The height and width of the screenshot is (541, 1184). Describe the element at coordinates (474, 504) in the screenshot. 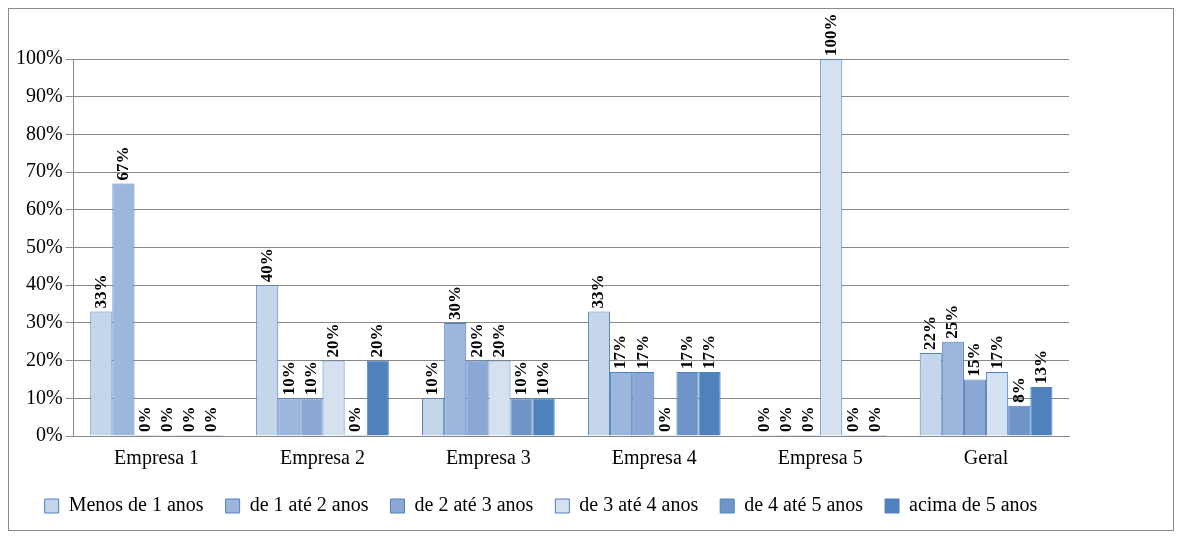

I see `legend-label: de 2 até 3 anos` at that location.